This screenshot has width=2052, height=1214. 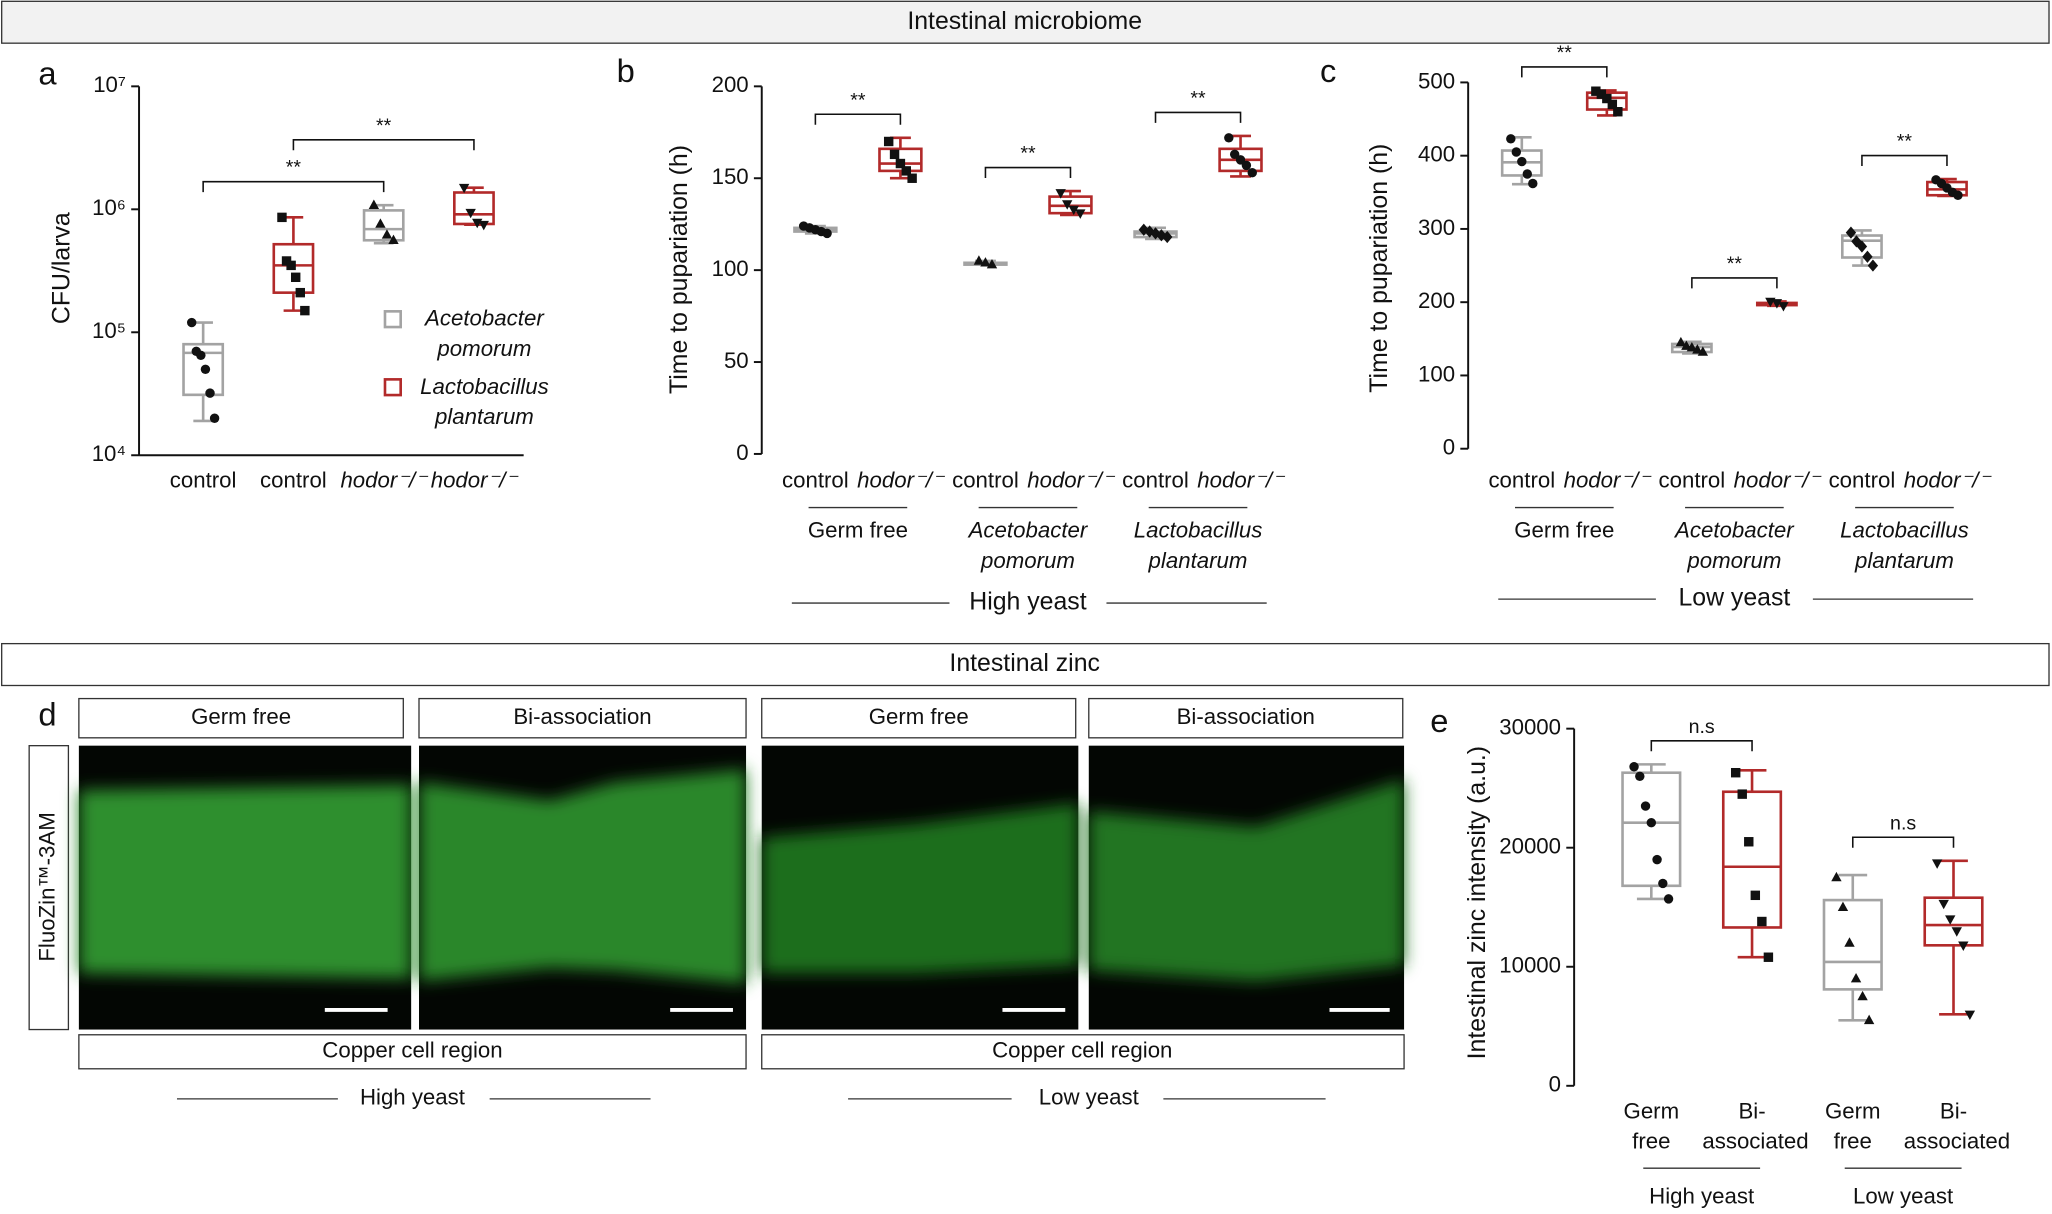 What do you see at coordinates (484, 334) in the screenshot?
I see `legend-label: Acetobacter pomorum` at bounding box center [484, 334].